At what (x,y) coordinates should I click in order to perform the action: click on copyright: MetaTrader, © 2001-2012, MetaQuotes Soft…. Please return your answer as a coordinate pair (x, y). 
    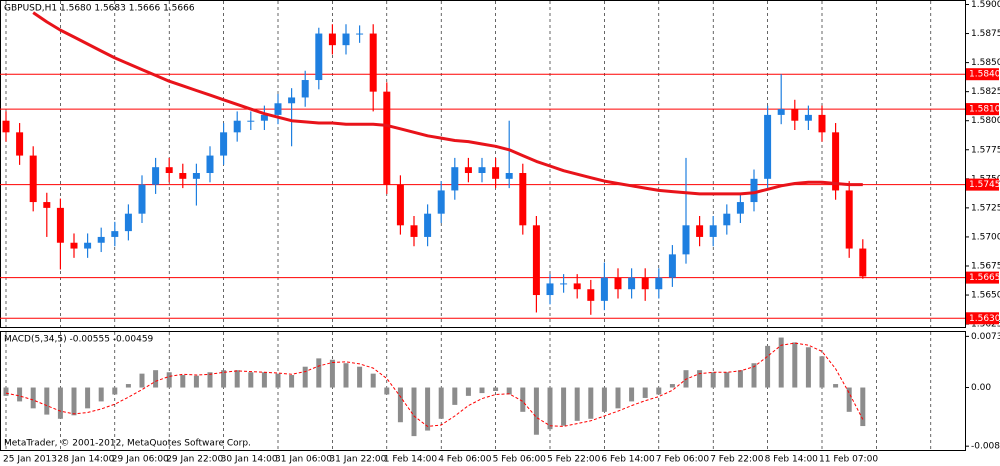
    Looking at the image, I should click on (127, 444).